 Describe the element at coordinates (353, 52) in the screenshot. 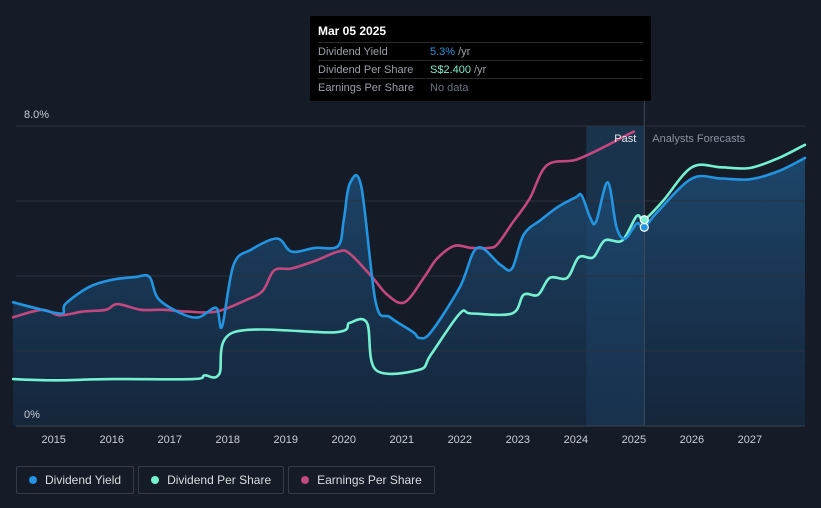

I see `tooltip-label: Dividend Yield` at that location.